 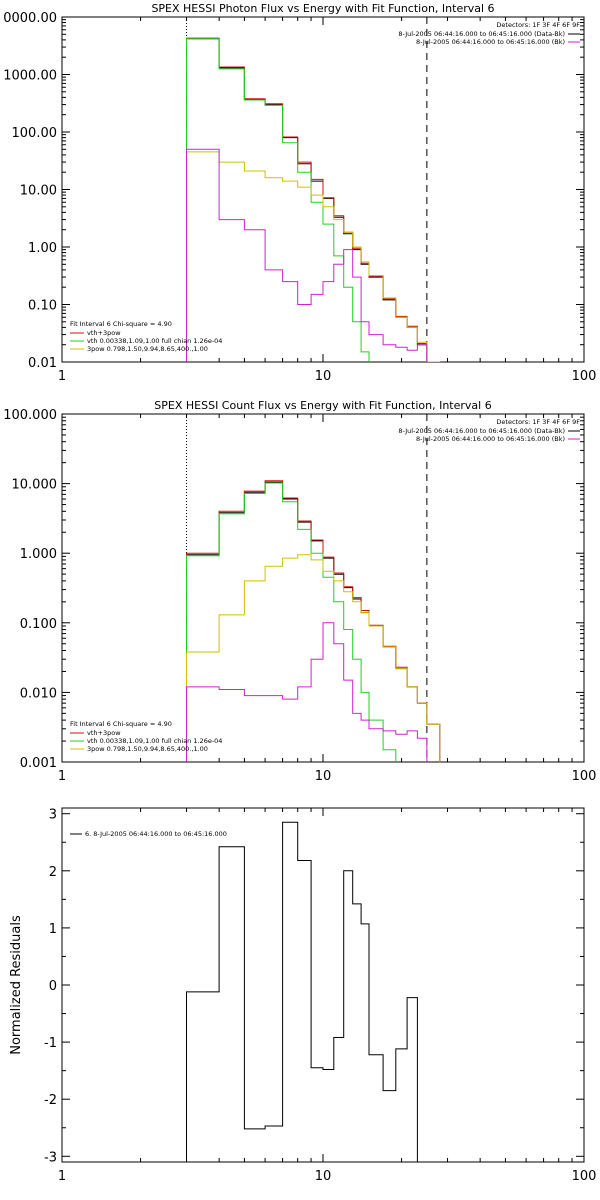 I want to click on y-tick-label: 3, so click(x=53, y=815).